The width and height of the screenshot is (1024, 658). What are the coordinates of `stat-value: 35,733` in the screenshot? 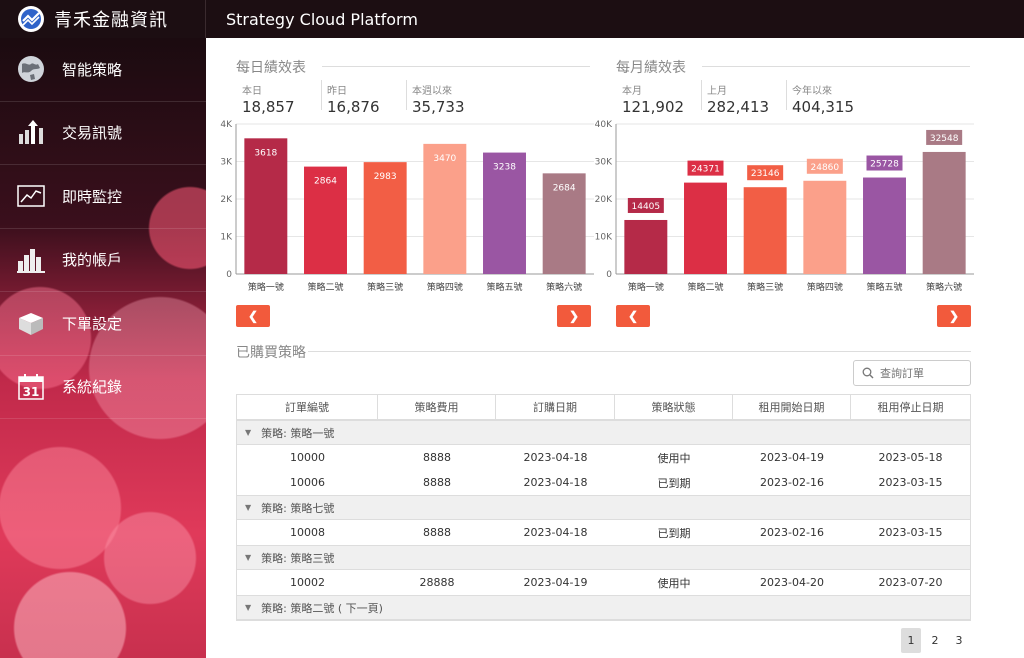 It's located at (438, 107).